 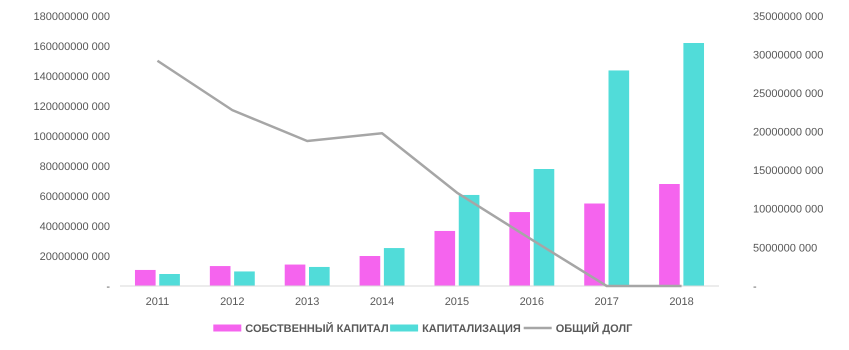 What do you see at coordinates (606, 302) in the screenshot?
I see `x-tick-label: 2017` at bounding box center [606, 302].